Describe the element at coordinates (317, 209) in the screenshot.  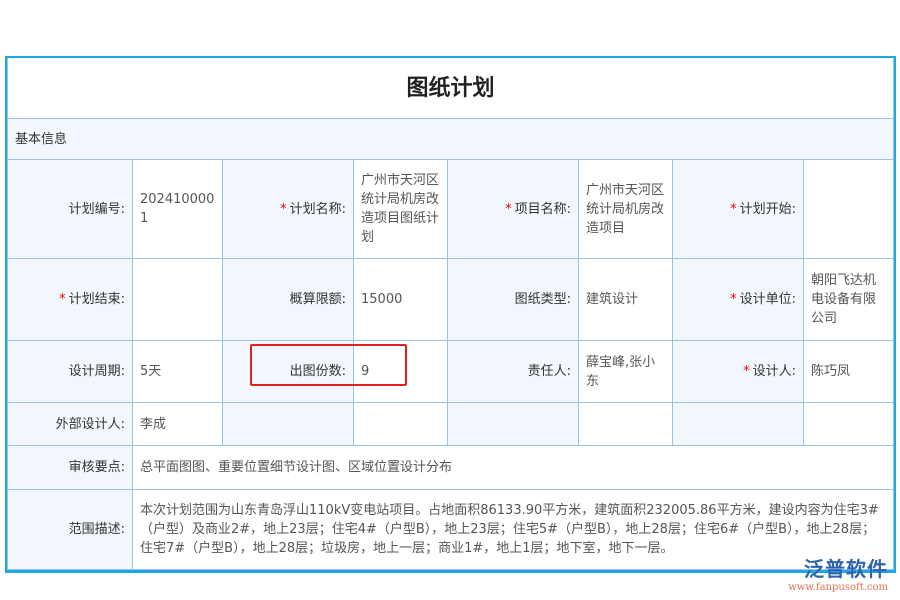
I see `label-text: 计划名称:` at that location.